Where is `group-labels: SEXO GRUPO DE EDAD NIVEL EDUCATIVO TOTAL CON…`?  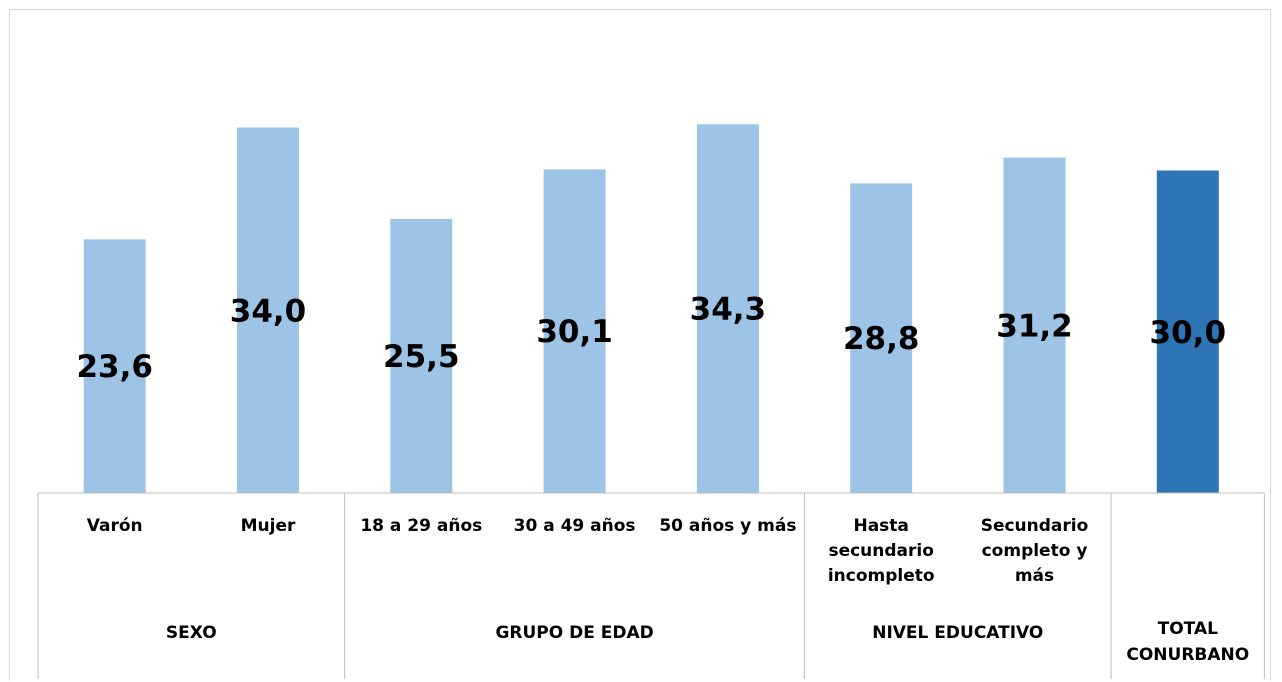 group-labels: SEXO GRUPO DE EDAD NIVEL EDUCATIVO TOTAL CON… is located at coordinates (707, 642).